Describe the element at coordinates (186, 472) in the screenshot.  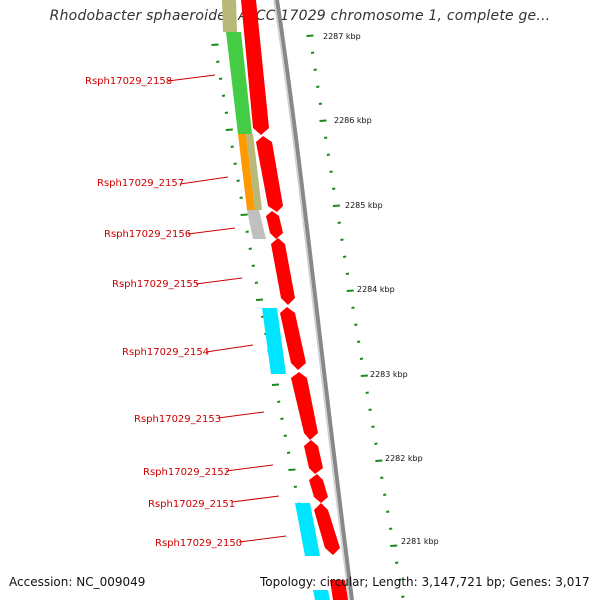
I see `gene-label-2152: Rsph17029_2152` at that location.